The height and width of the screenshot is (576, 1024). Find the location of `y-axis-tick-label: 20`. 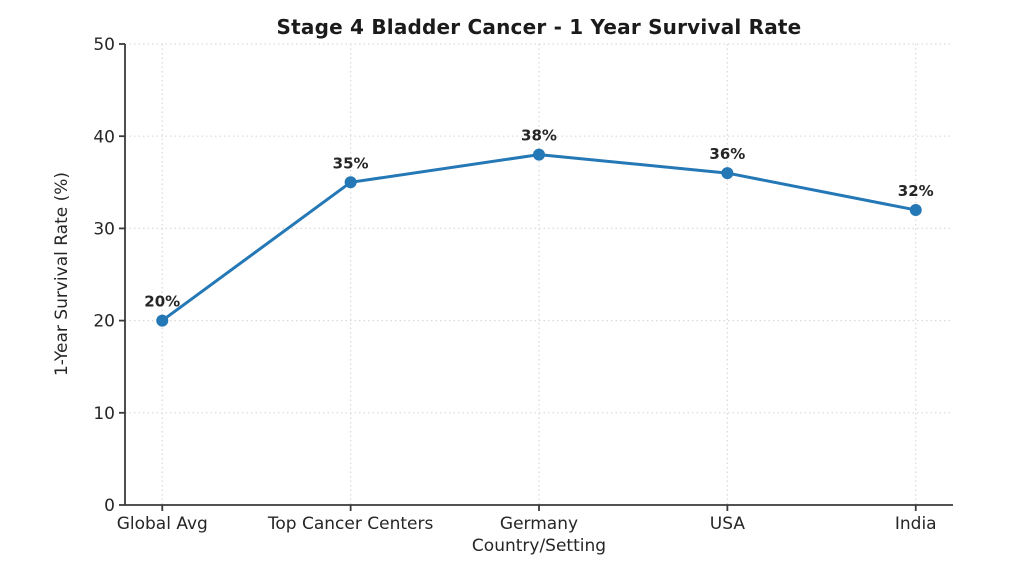

y-axis-tick-label: 20 is located at coordinates (104, 322).